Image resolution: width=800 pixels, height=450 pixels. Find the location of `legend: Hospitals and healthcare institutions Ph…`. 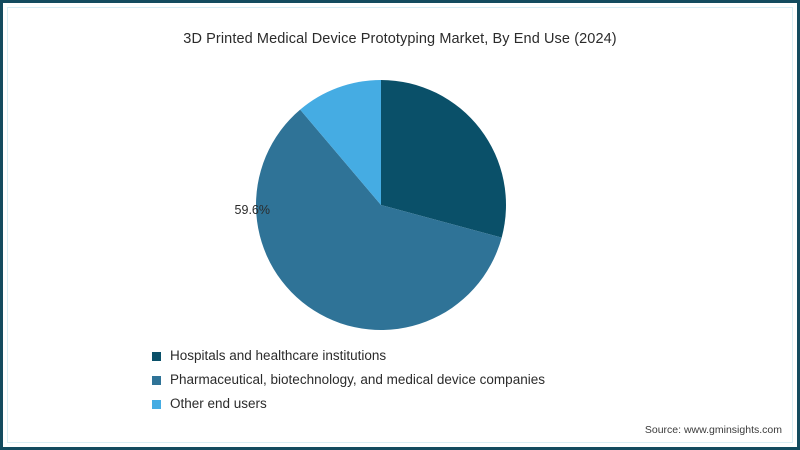

legend: Hospitals and healthcare institutions Ph… is located at coordinates (348, 380).